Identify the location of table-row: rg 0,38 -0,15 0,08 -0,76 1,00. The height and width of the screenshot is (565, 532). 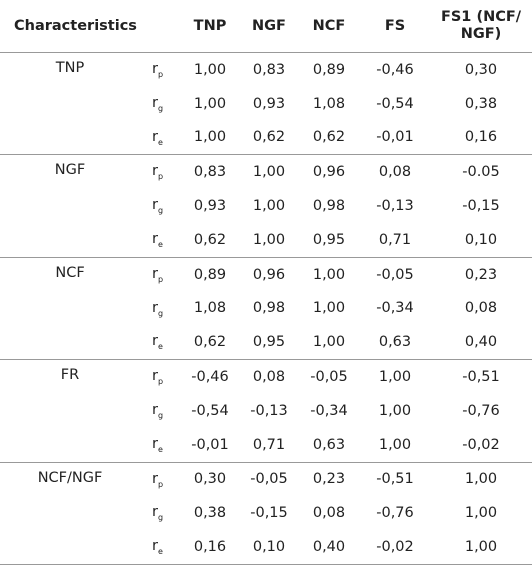
(266, 513).